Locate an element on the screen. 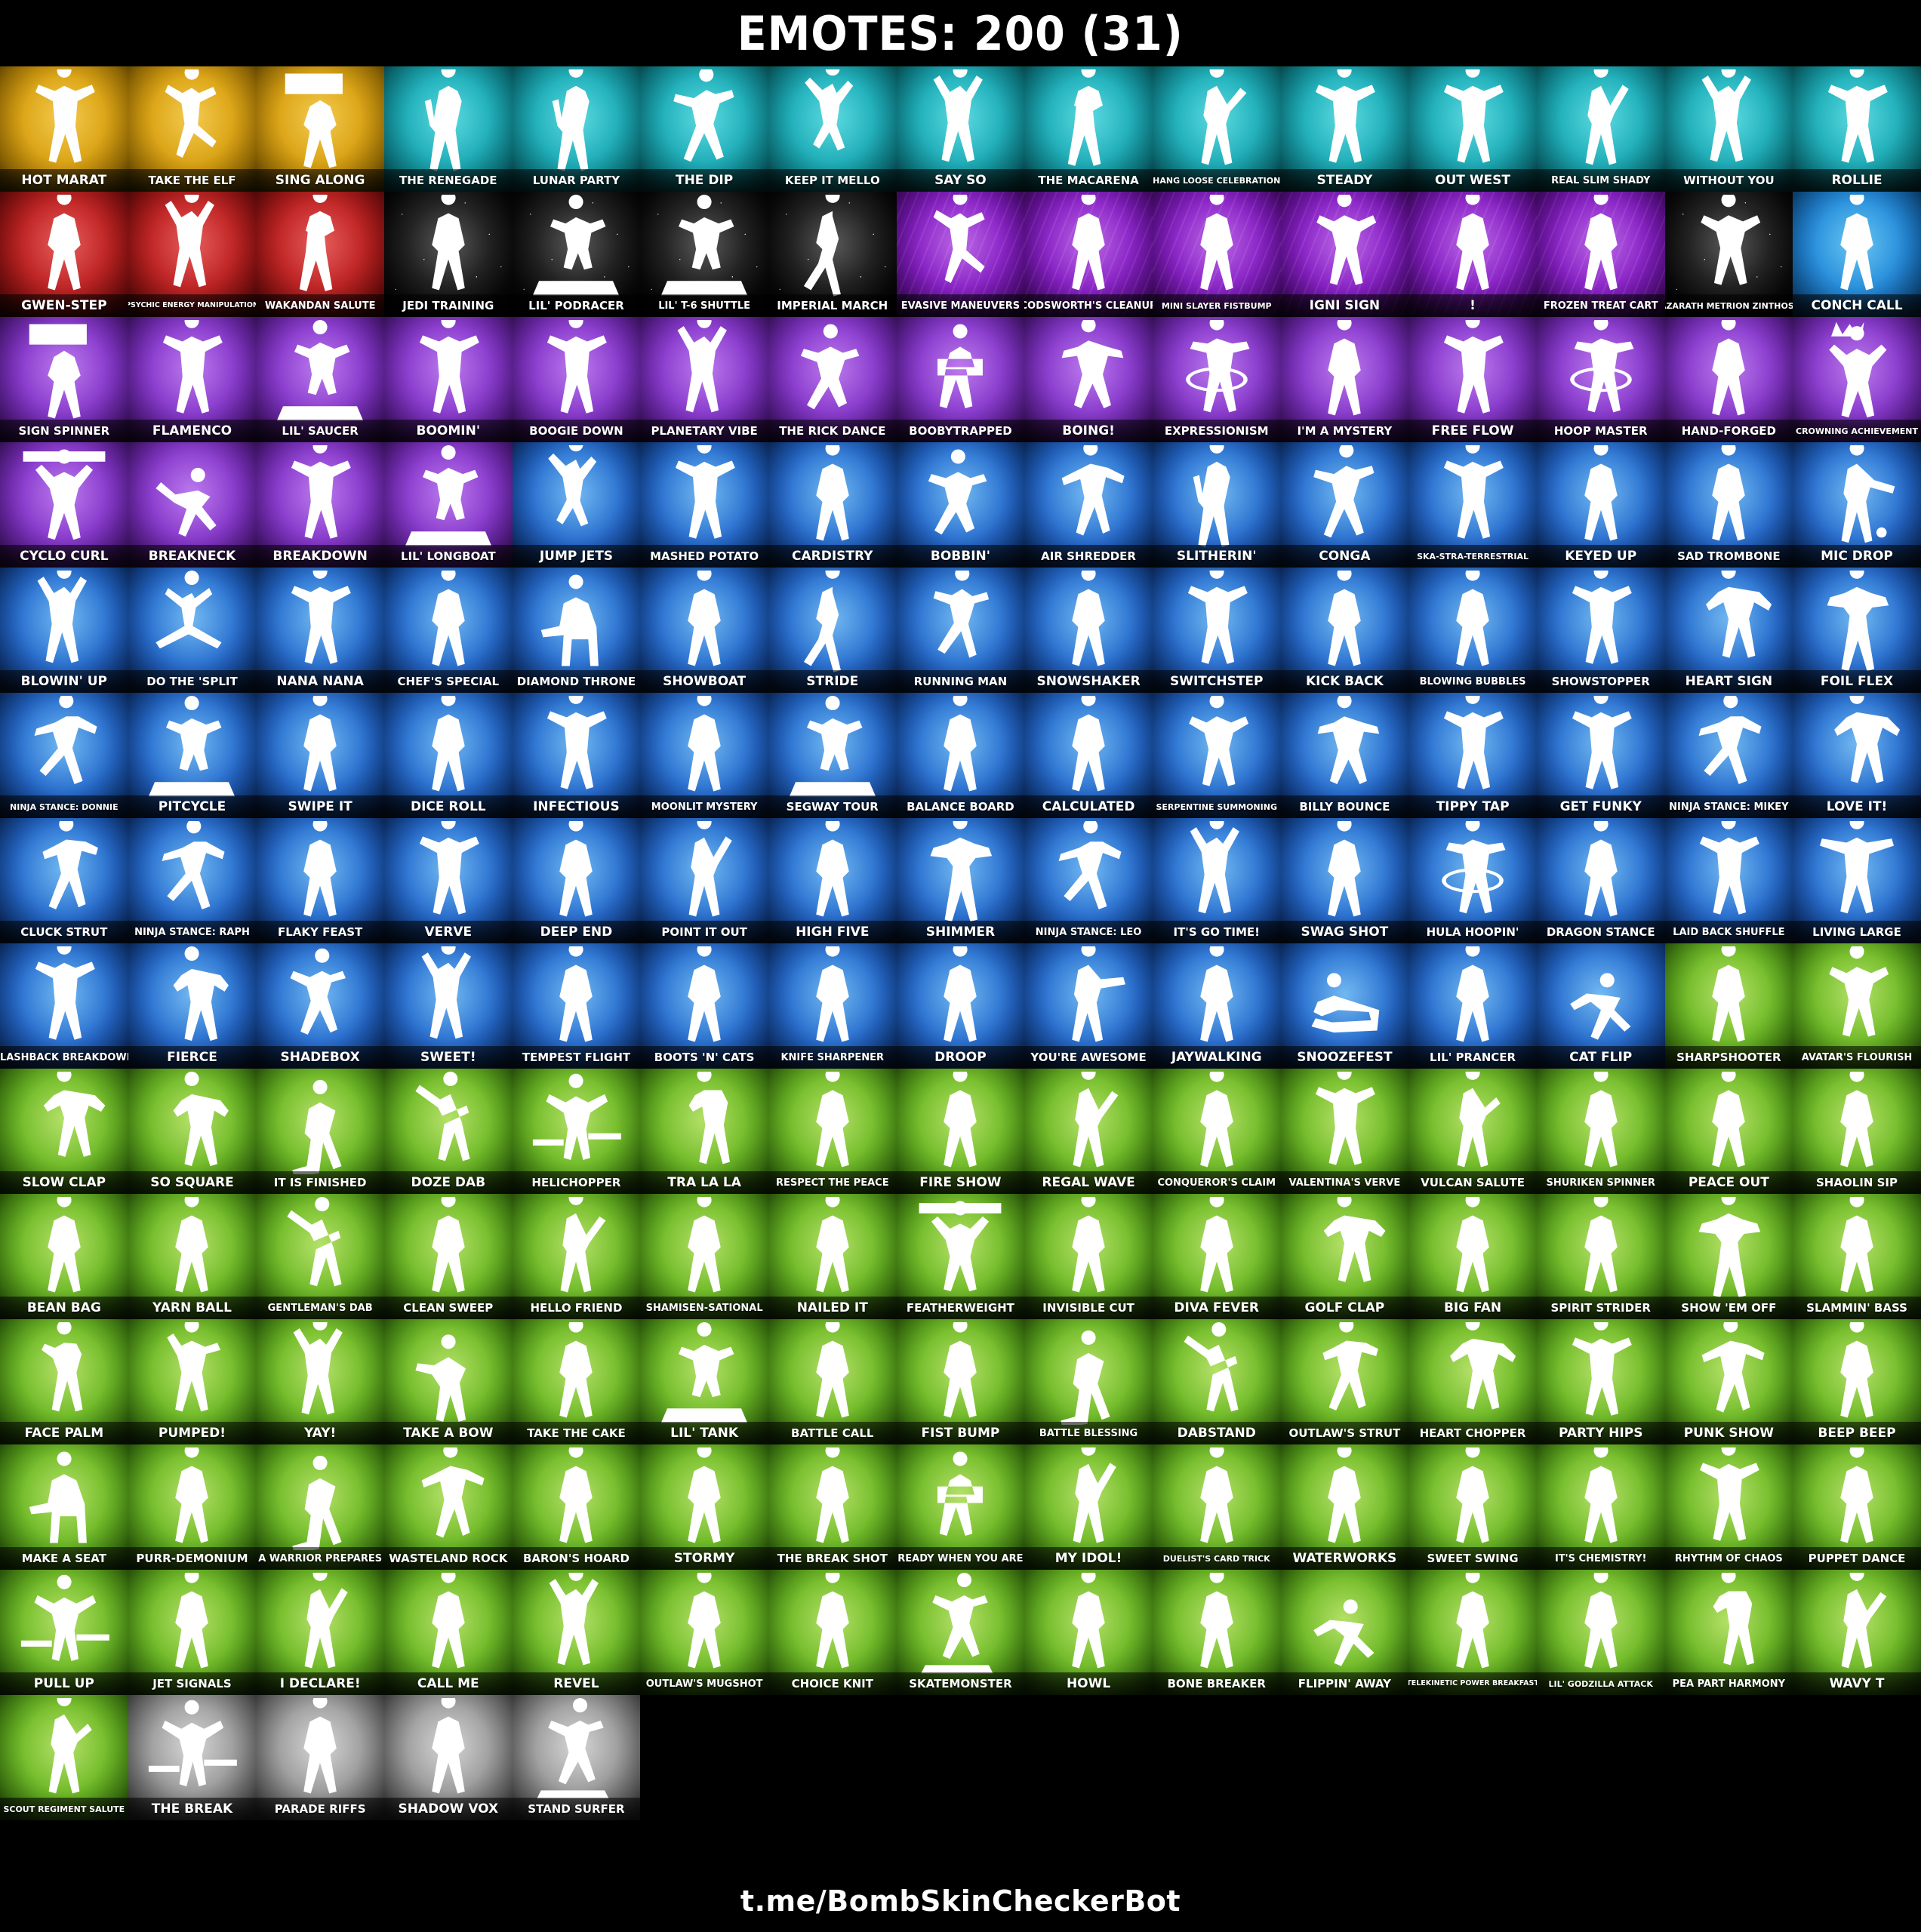 The width and height of the screenshot is (1921, 1932). emote-tile: OUTLAW'S MUGSHOT is located at coordinates (704, 1632).